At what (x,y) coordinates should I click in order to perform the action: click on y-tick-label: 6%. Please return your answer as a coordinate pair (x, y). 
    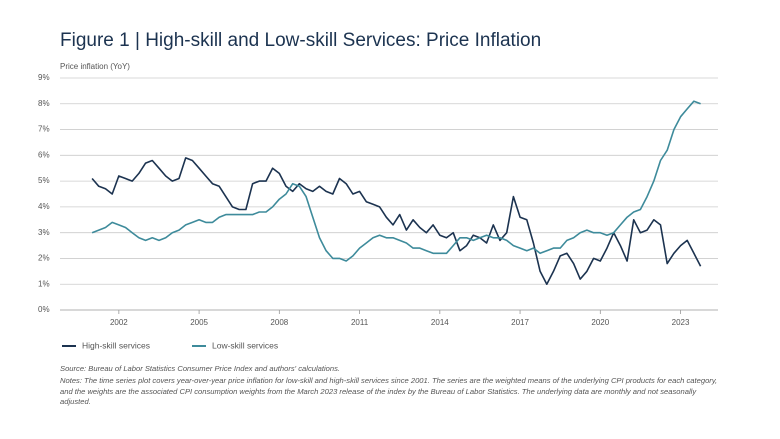
    Looking at the image, I should click on (44, 154).